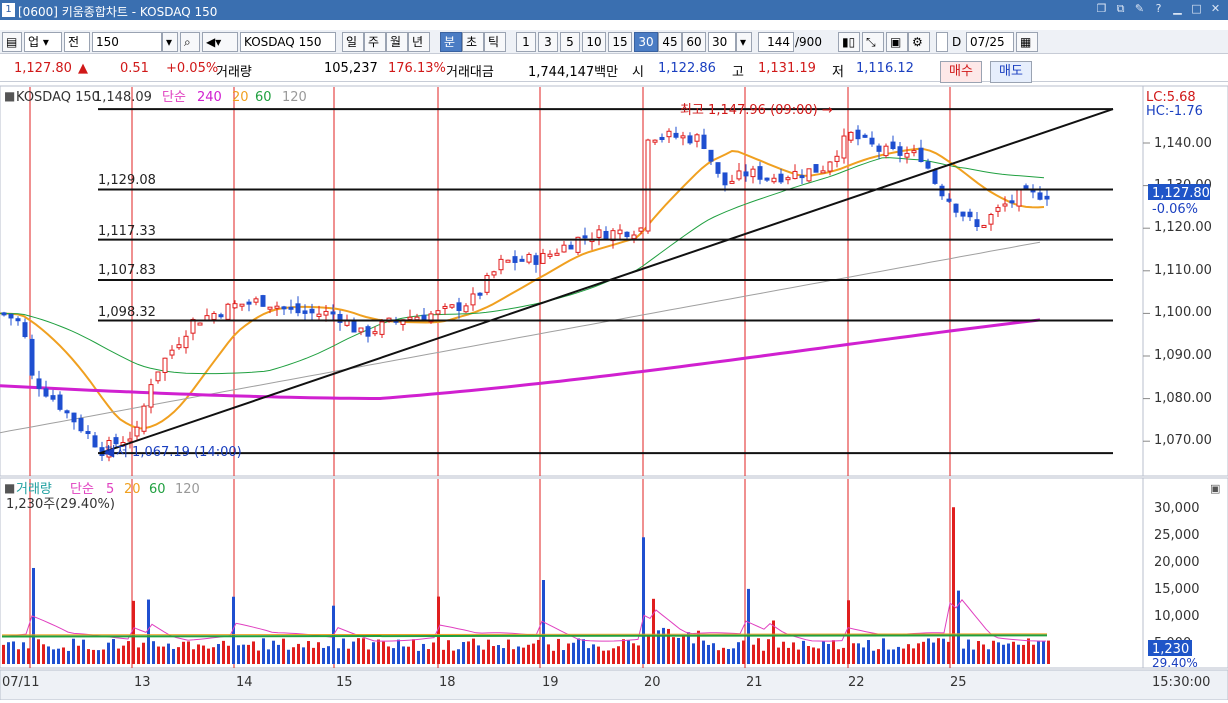  What do you see at coordinates (550, 682) in the screenshot?
I see `x-label-5: 19` at bounding box center [550, 682].